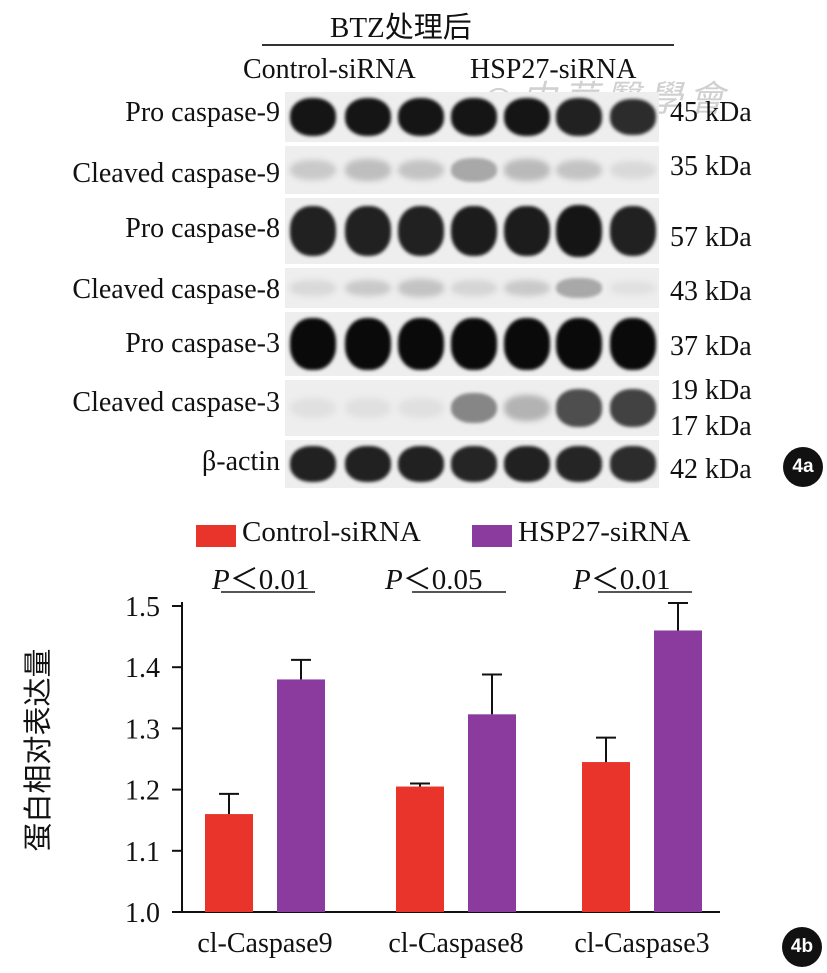 The image size is (827, 973). I want to click on pvalue-caspase8: P＜0.05, so click(434, 580).